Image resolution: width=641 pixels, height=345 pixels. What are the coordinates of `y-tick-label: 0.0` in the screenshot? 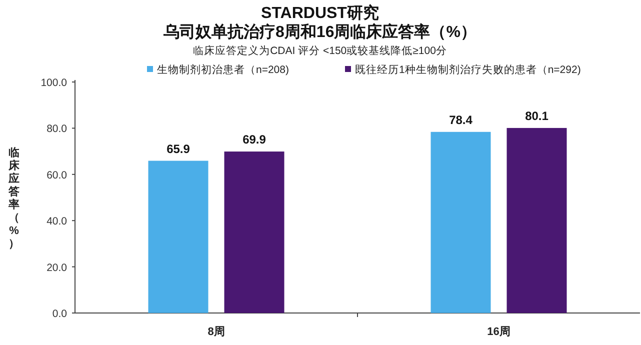 It's located at (60, 314).